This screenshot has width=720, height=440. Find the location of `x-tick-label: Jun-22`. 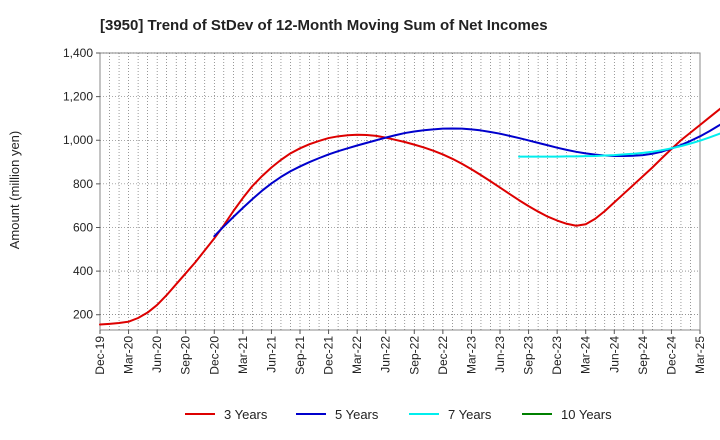

x-tick-label: Jun-22 is located at coordinates (386, 354).